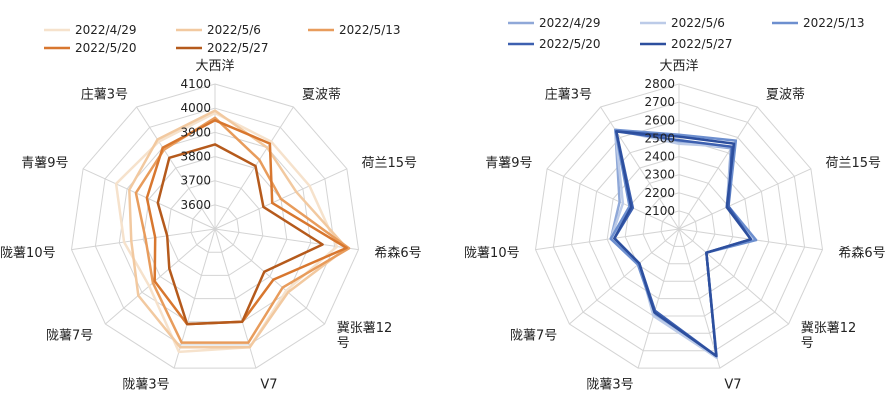  I want to click on tick-label: 2600, so click(659, 120).